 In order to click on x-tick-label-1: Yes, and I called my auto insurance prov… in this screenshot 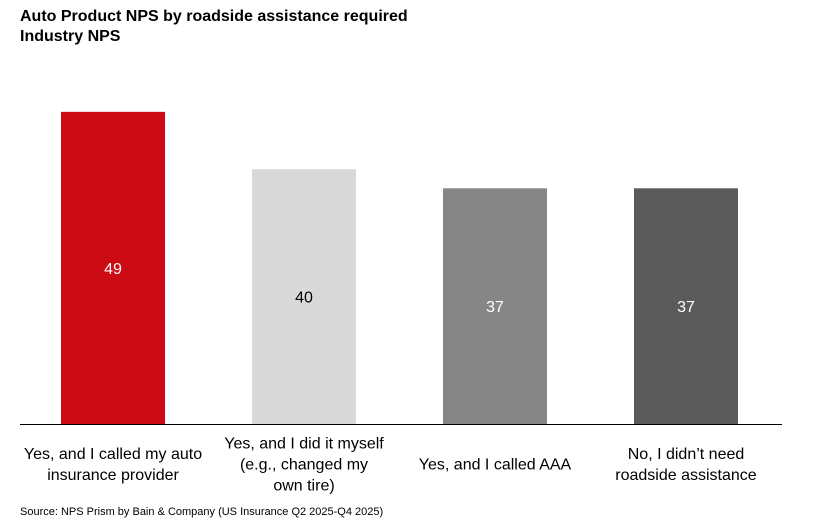, I will do `click(113, 465)`.